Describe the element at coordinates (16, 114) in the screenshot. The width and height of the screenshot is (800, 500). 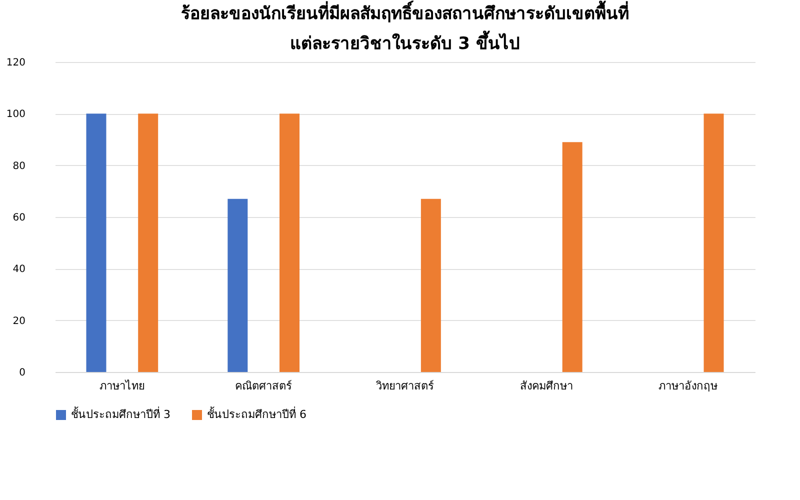
I see `y-tick-label: 100` at that location.